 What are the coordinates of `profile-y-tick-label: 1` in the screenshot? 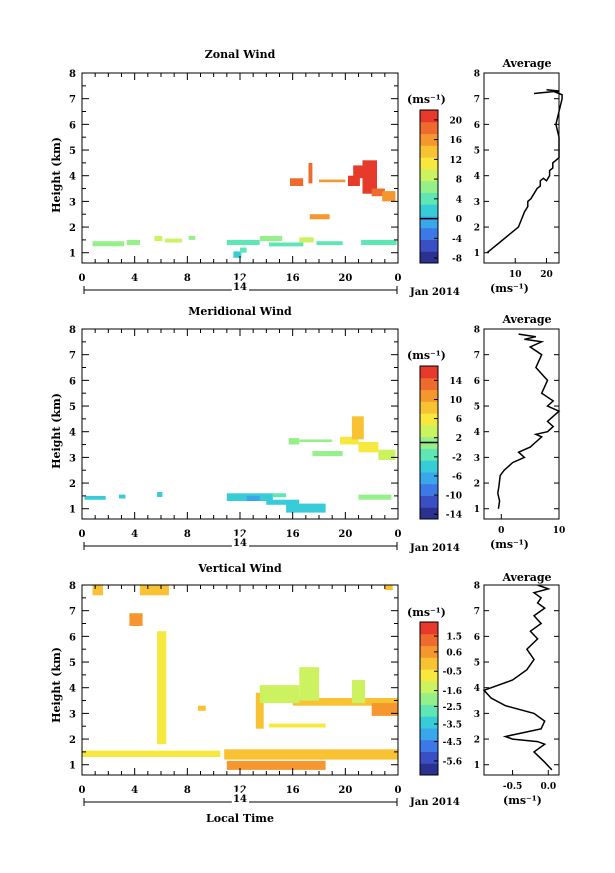 It's located at (477, 510).